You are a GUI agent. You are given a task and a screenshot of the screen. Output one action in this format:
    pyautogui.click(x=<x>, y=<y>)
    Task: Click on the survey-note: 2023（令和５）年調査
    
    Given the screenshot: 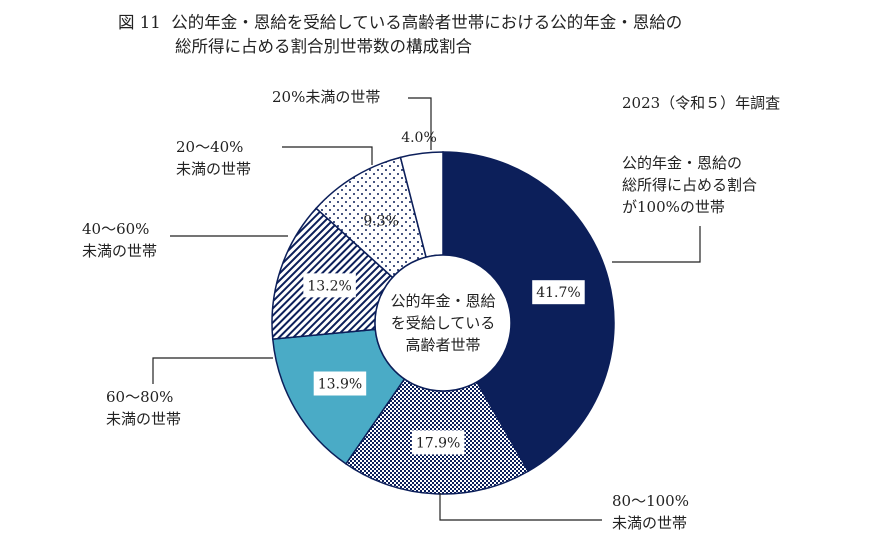 What is the action you would take?
    pyautogui.click(x=701, y=103)
    